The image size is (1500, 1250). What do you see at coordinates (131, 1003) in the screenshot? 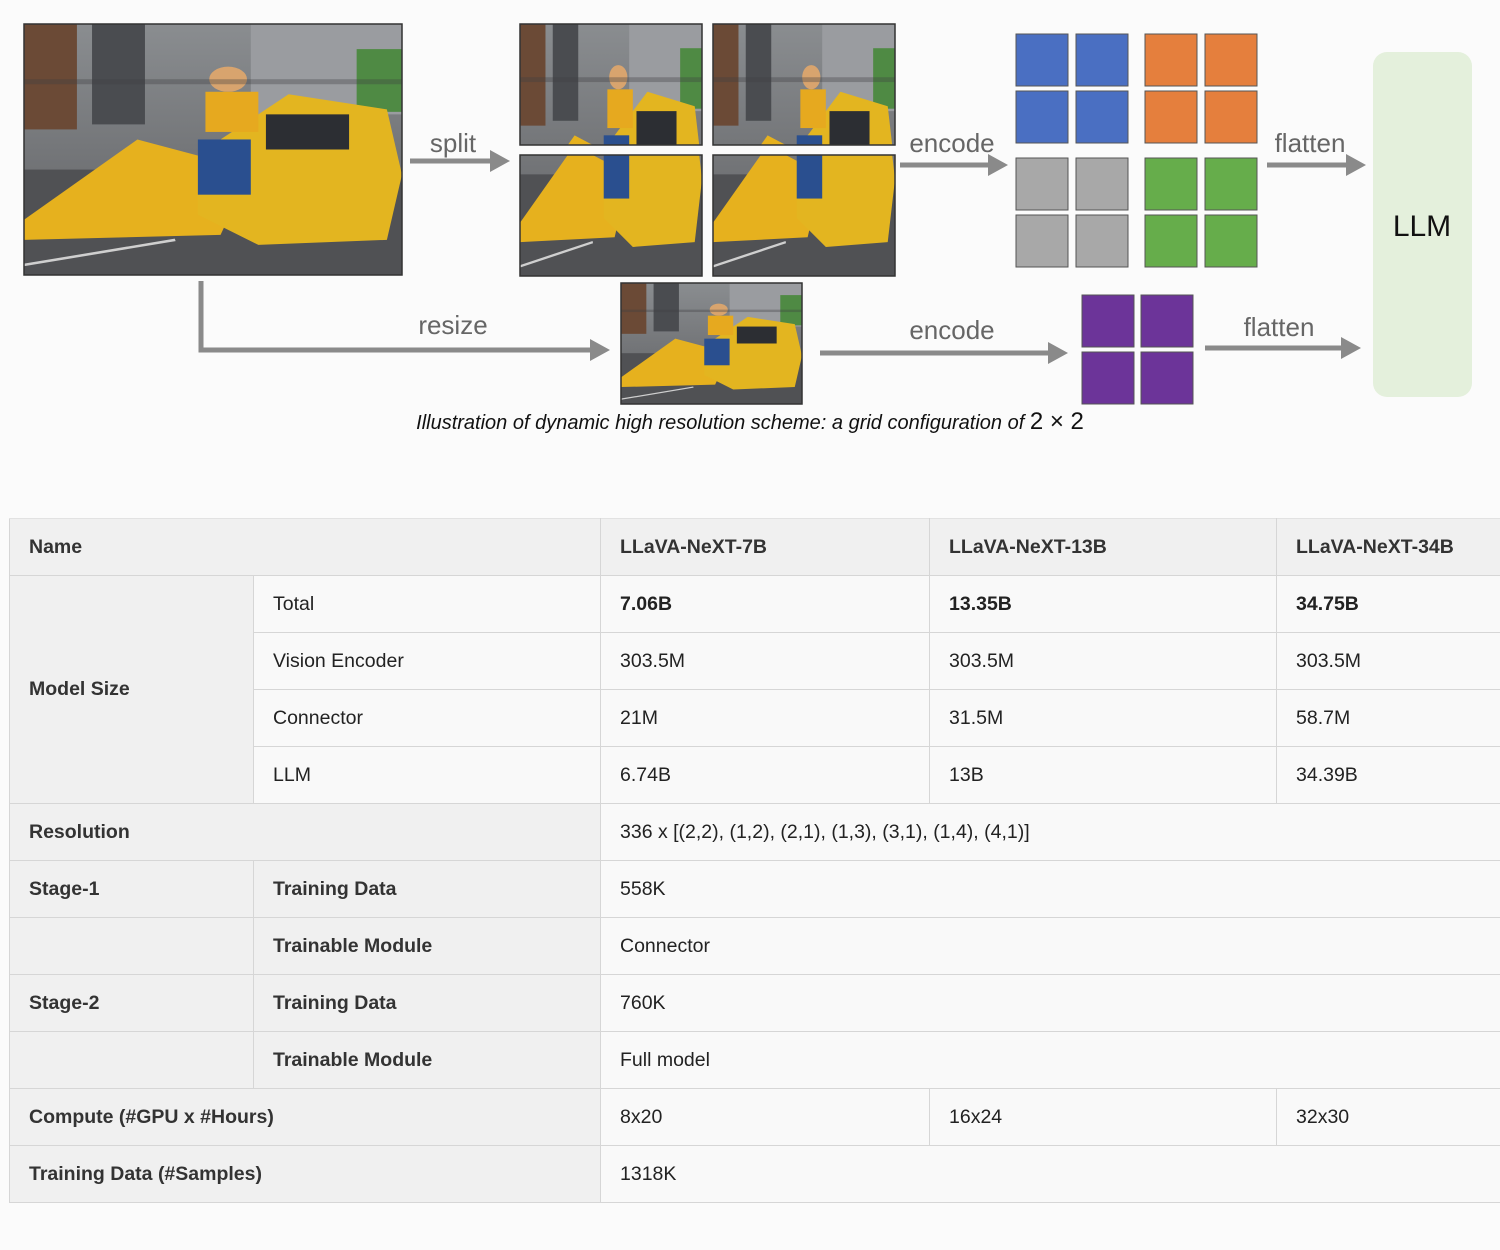
I see `stage2-label: Stage-2` at bounding box center [131, 1003].